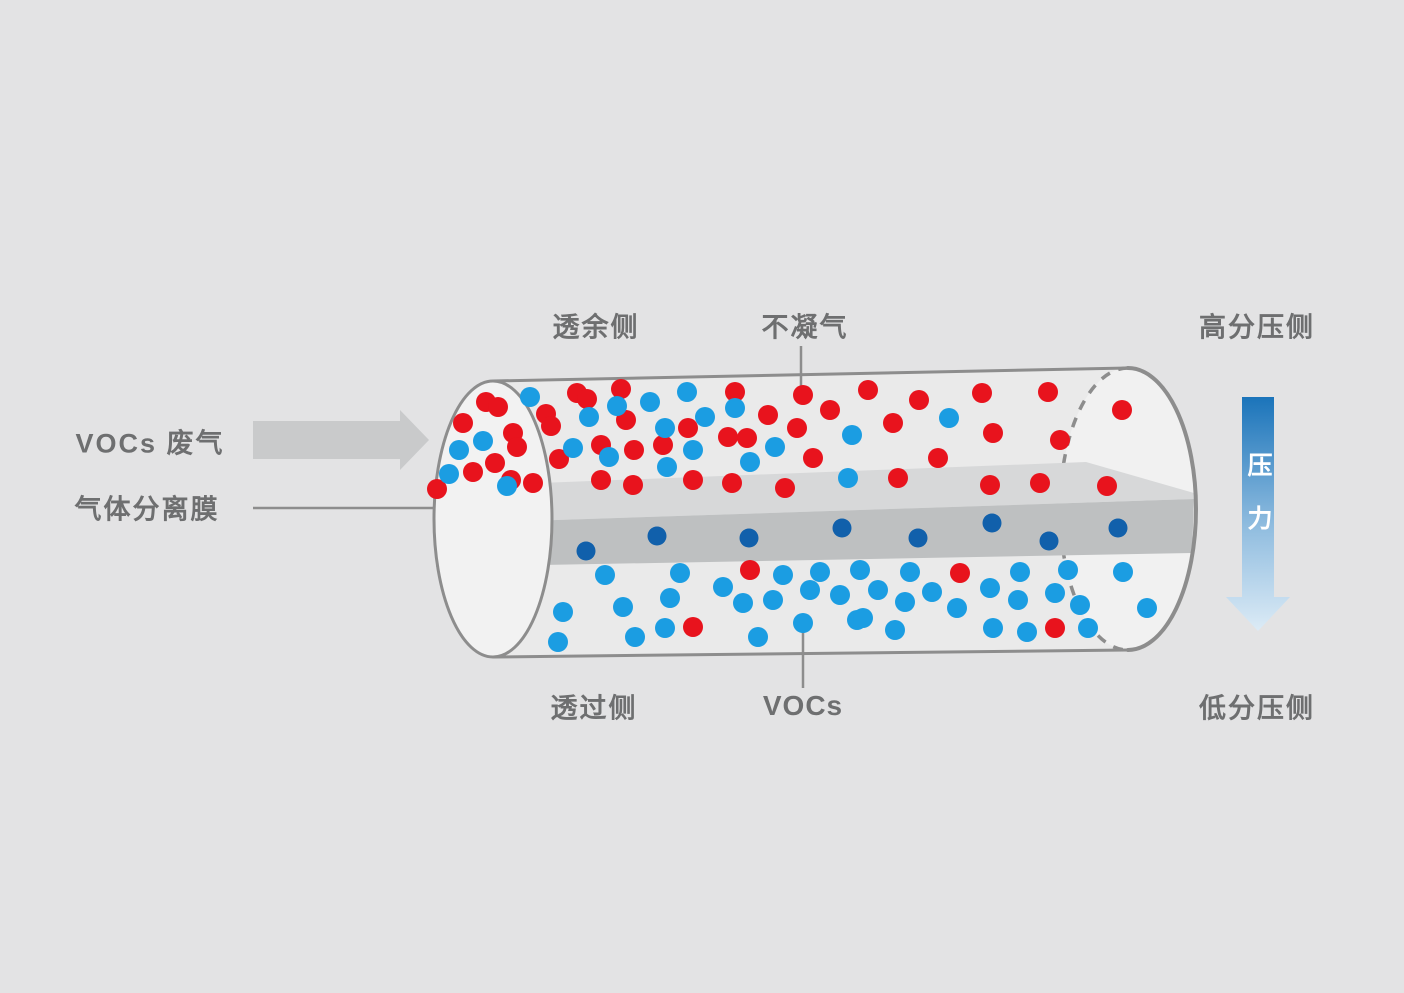 The image size is (1404, 993). What do you see at coordinates (147, 509) in the screenshot?
I see `membrane-label: 气体分离膜` at bounding box center [147, 509].